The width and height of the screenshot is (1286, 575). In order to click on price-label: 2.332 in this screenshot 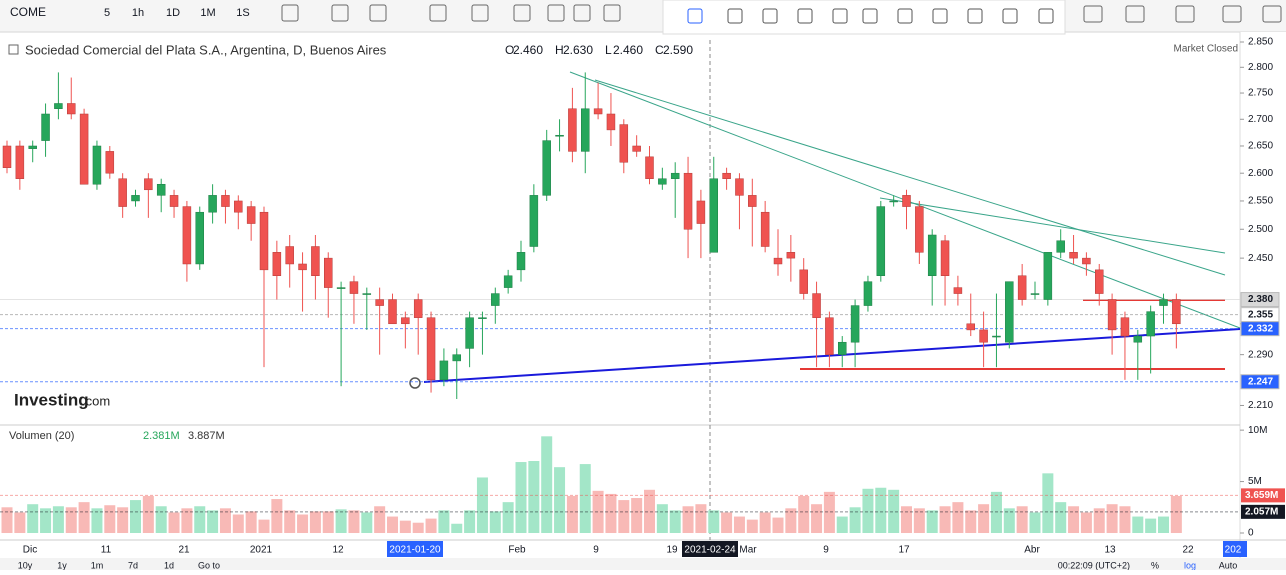, I will do `click(1260, 328)`.